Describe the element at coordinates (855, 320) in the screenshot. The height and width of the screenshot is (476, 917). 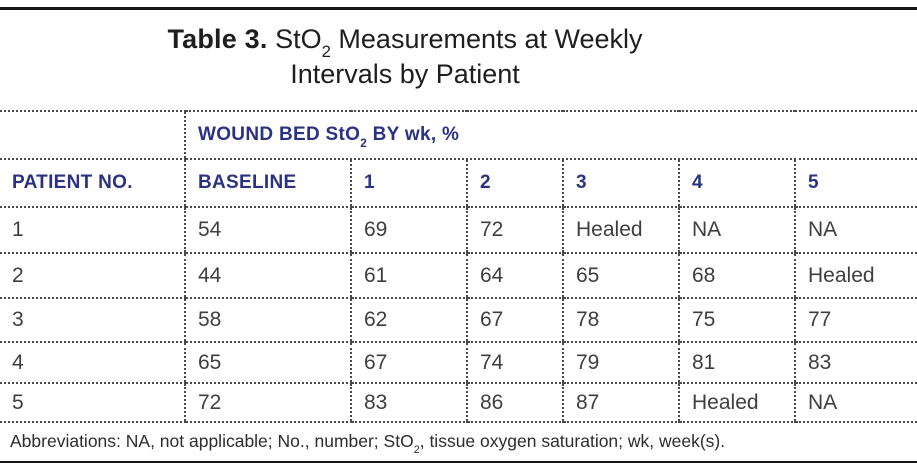
I see `wk5-cell: 77` at that location.